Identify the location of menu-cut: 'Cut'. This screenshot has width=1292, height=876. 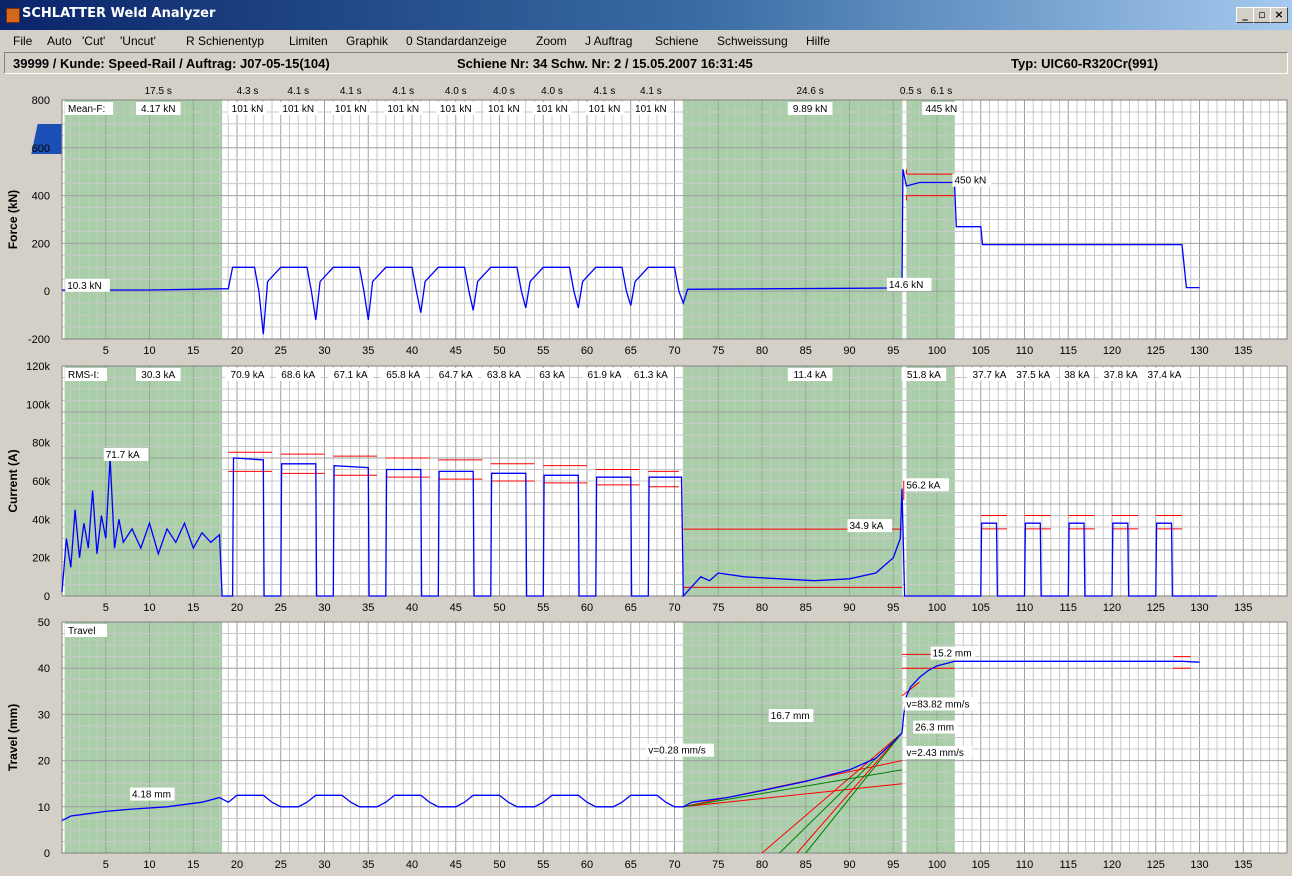
(94, 41).